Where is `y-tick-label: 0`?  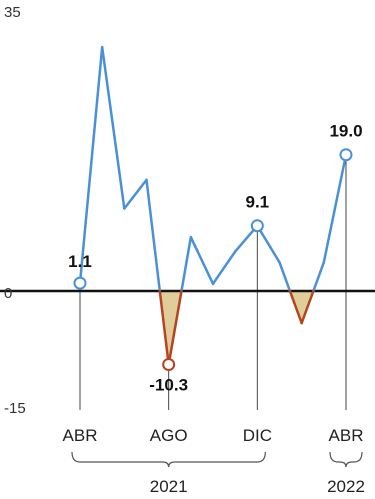
y-tick-label: 0 is located at coordinates (8, 293).